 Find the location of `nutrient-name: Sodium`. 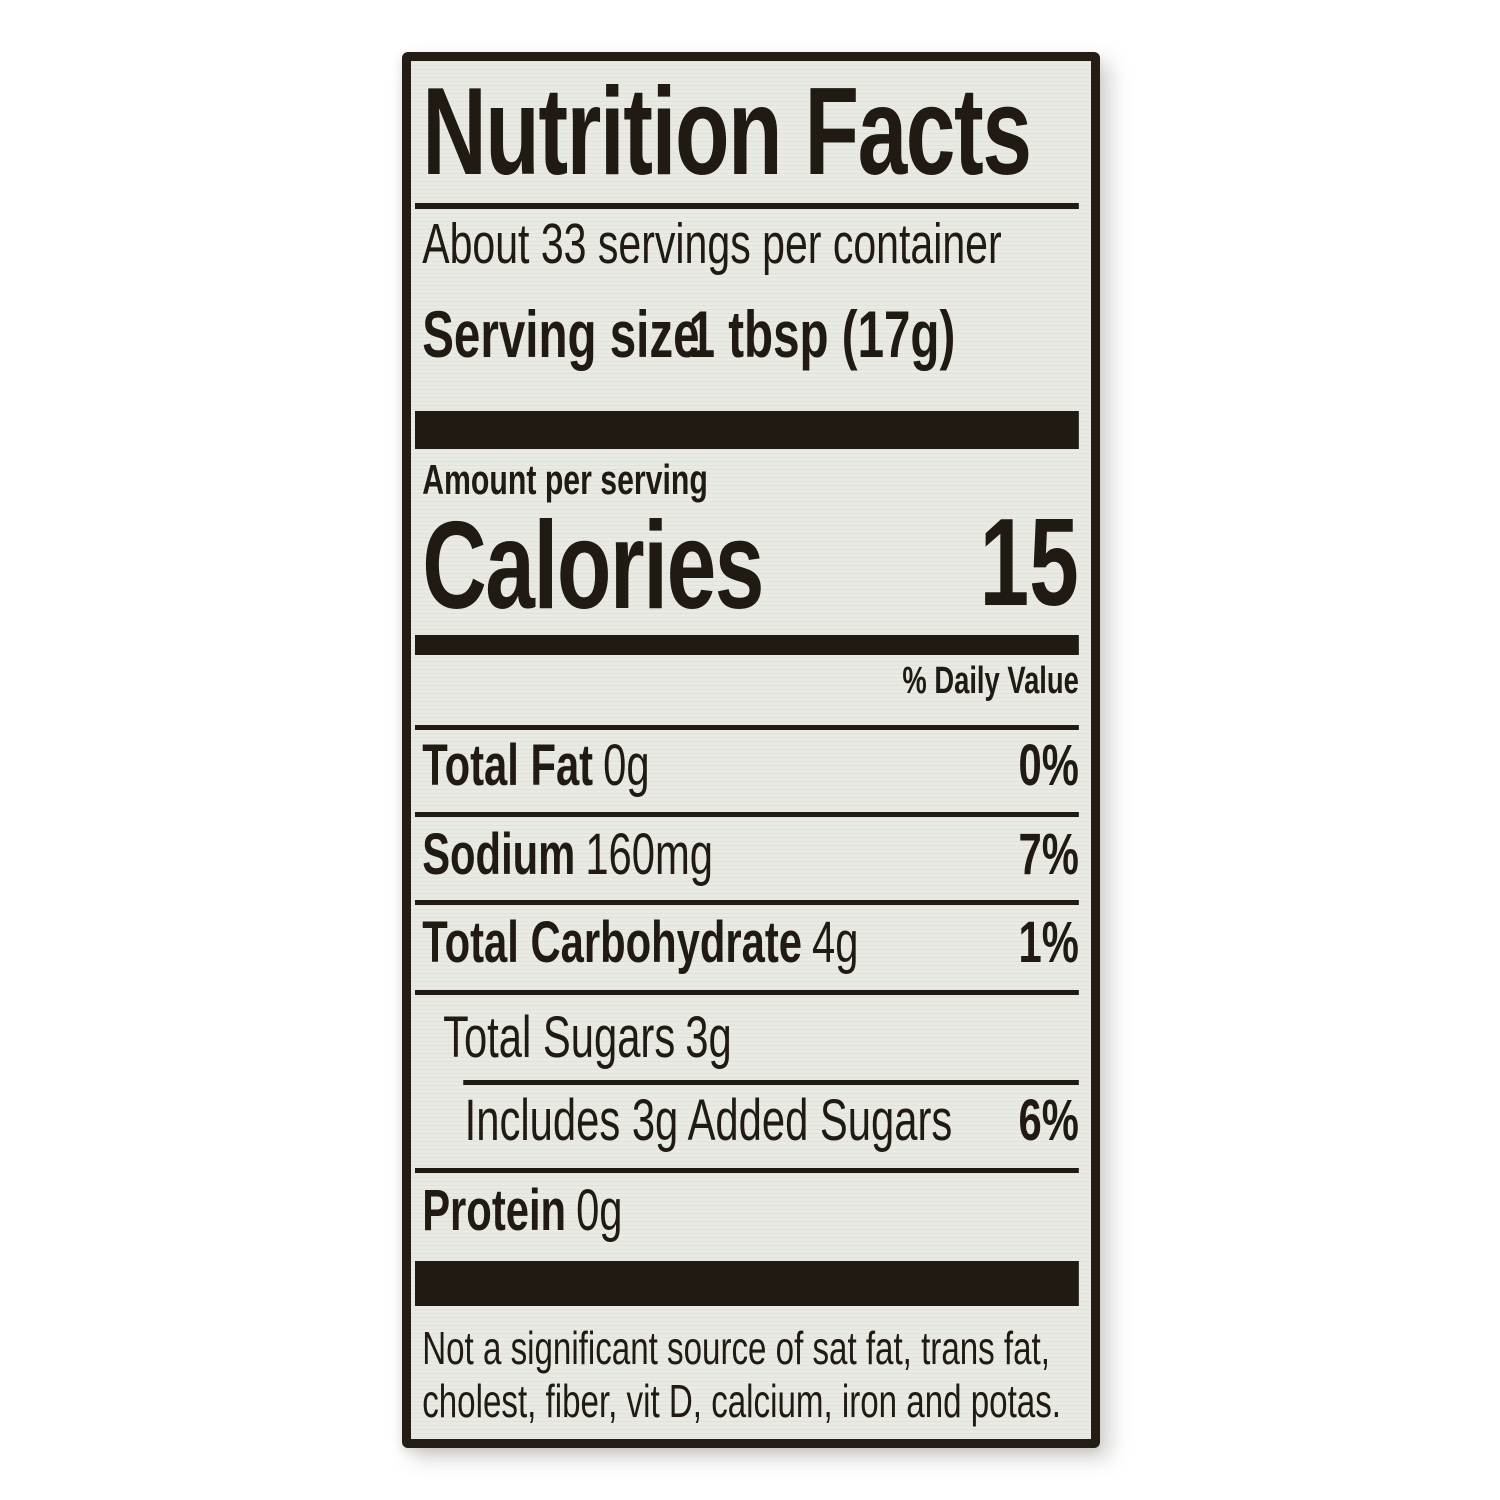

nutrient-name: Sodium is located at coordinates (499, 854).